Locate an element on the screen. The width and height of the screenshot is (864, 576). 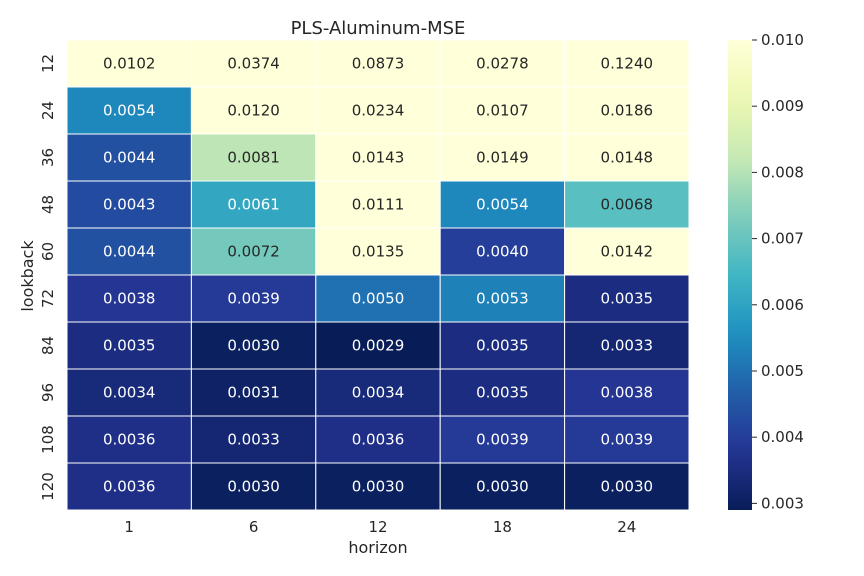
cell-value-label: 0.0102 is located at coordinates (129, 64).